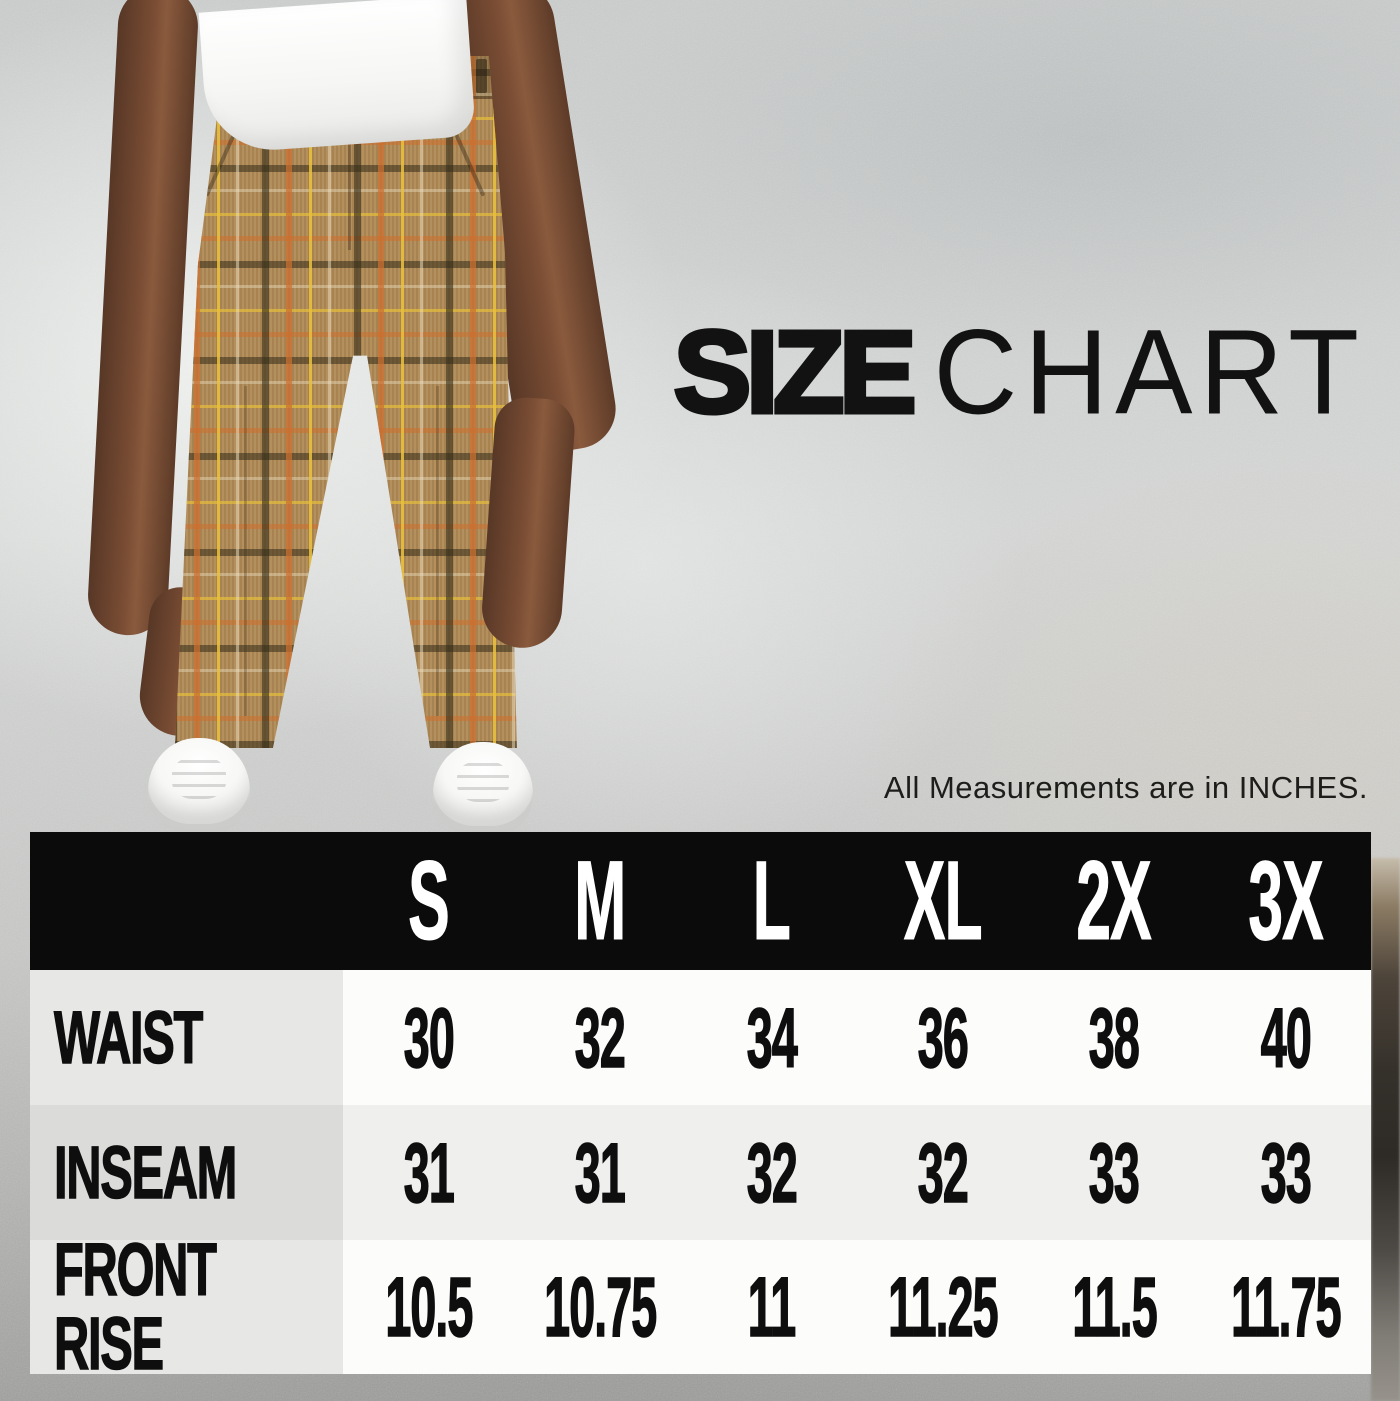  What do you see at coordinates (600, 1172) in the screenshot?
I see `inseam-value-m: 31` at bounding box center [600, 1172].